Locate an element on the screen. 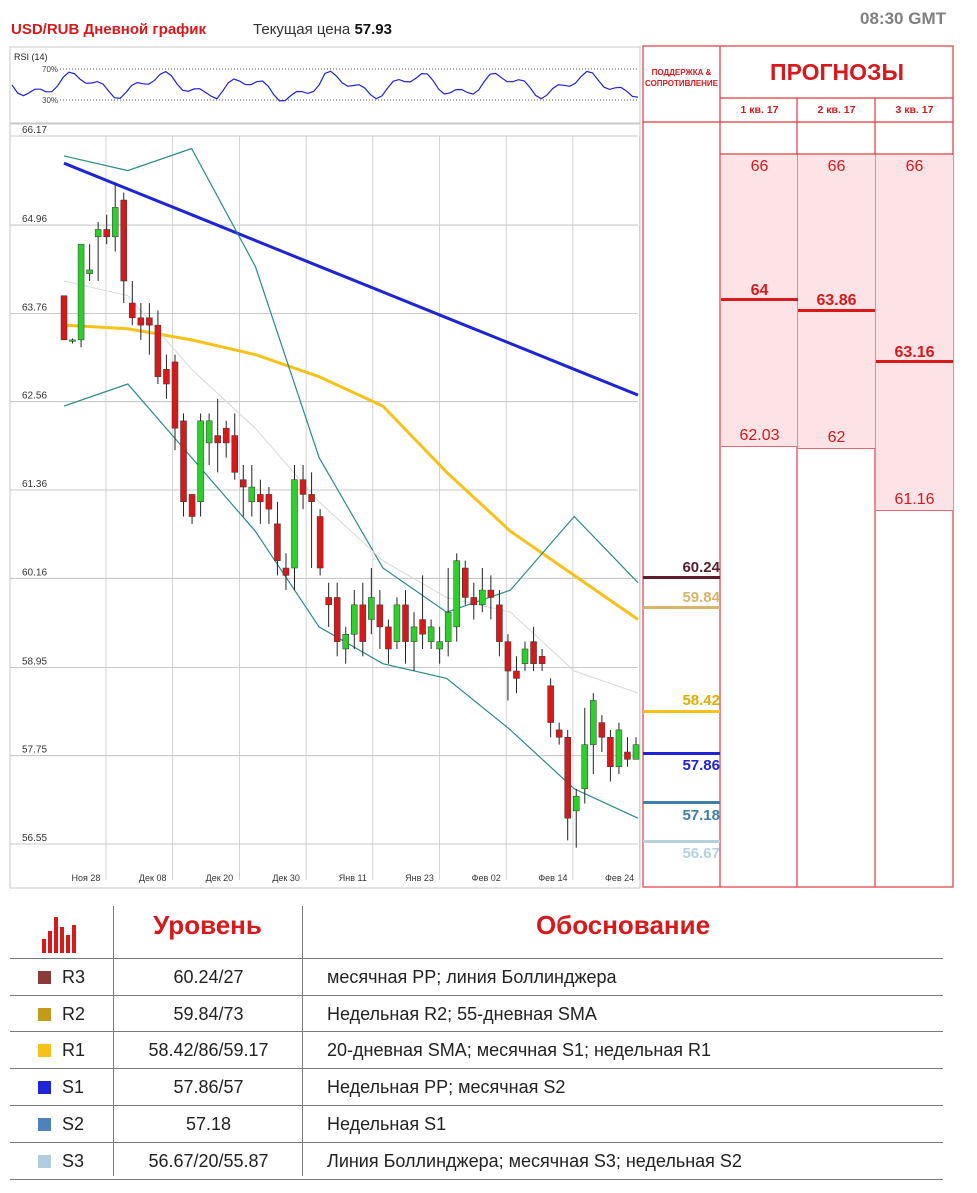 Image resolution: width=977 pixels, height=1193 pixels. x-tick-label: Дек 08 is located at coordinates (153, 878).